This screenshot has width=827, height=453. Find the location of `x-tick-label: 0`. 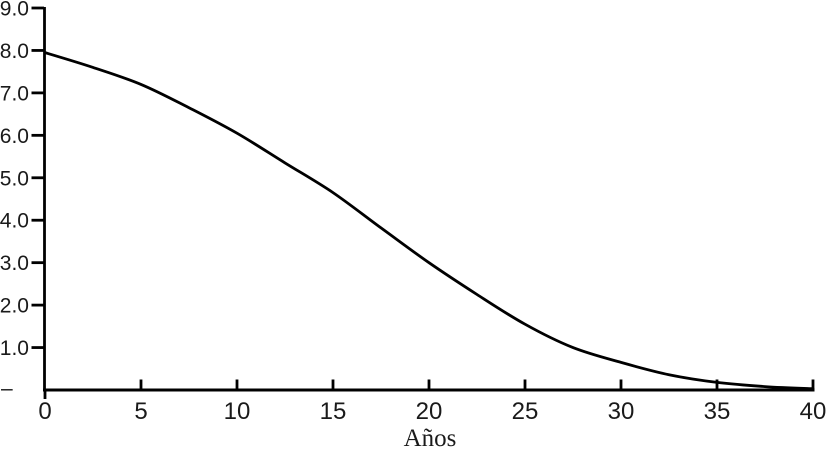

x-tick-label: 0 is located at coordinates (44, 411).